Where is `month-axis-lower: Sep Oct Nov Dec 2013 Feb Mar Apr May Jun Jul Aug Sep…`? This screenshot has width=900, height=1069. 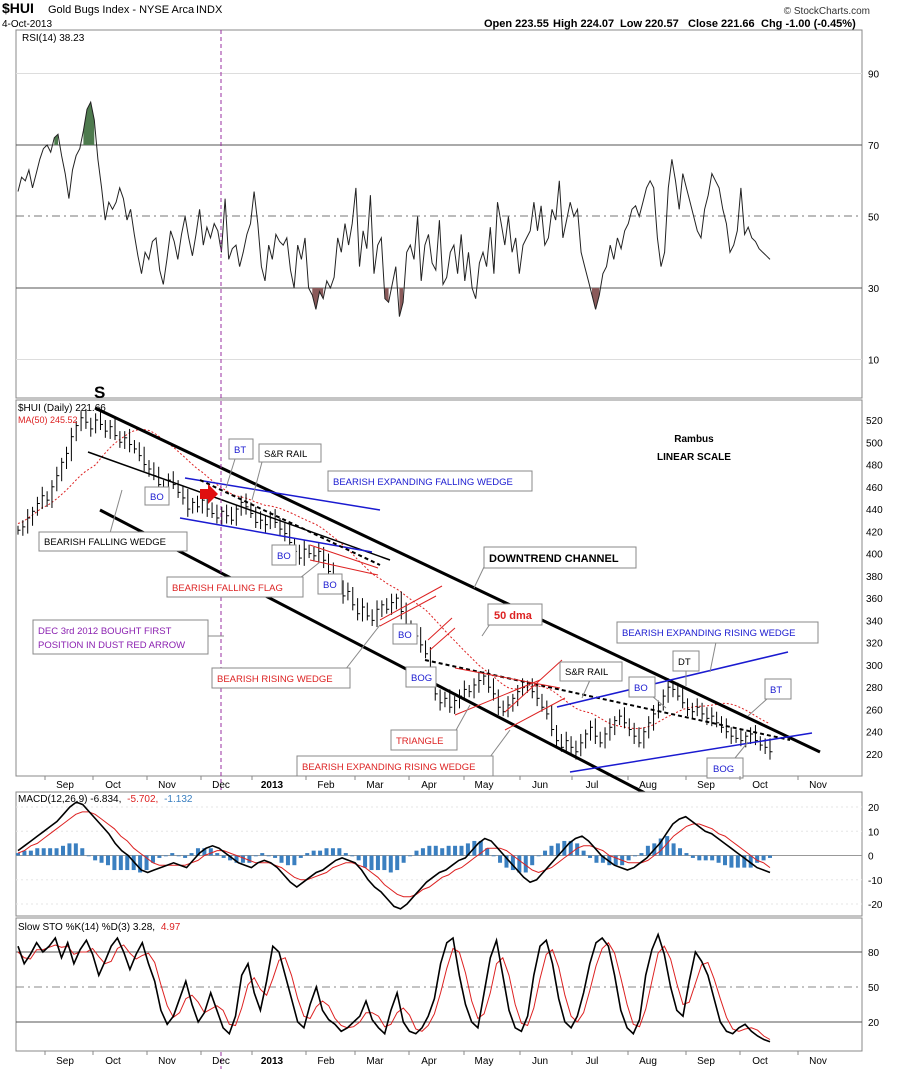 month-axis-lower: Sep Oct Nov Dec 2013 Feb Mar Apr May Jun Jul Aug Sep… is located at coordinates (435, 1059).